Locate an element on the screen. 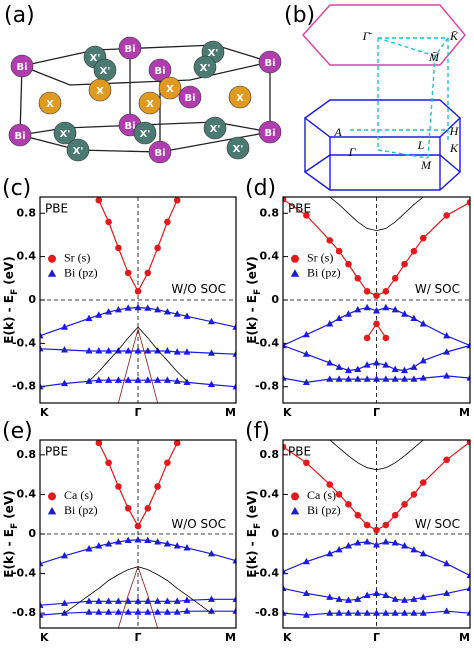  bz-point-label: L is located at coordinates (421, 145).